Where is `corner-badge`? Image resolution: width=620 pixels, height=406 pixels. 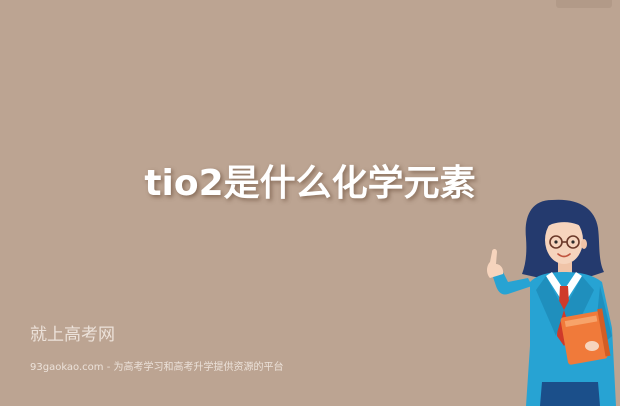 corner-badge is located at coordinates (584, 4).